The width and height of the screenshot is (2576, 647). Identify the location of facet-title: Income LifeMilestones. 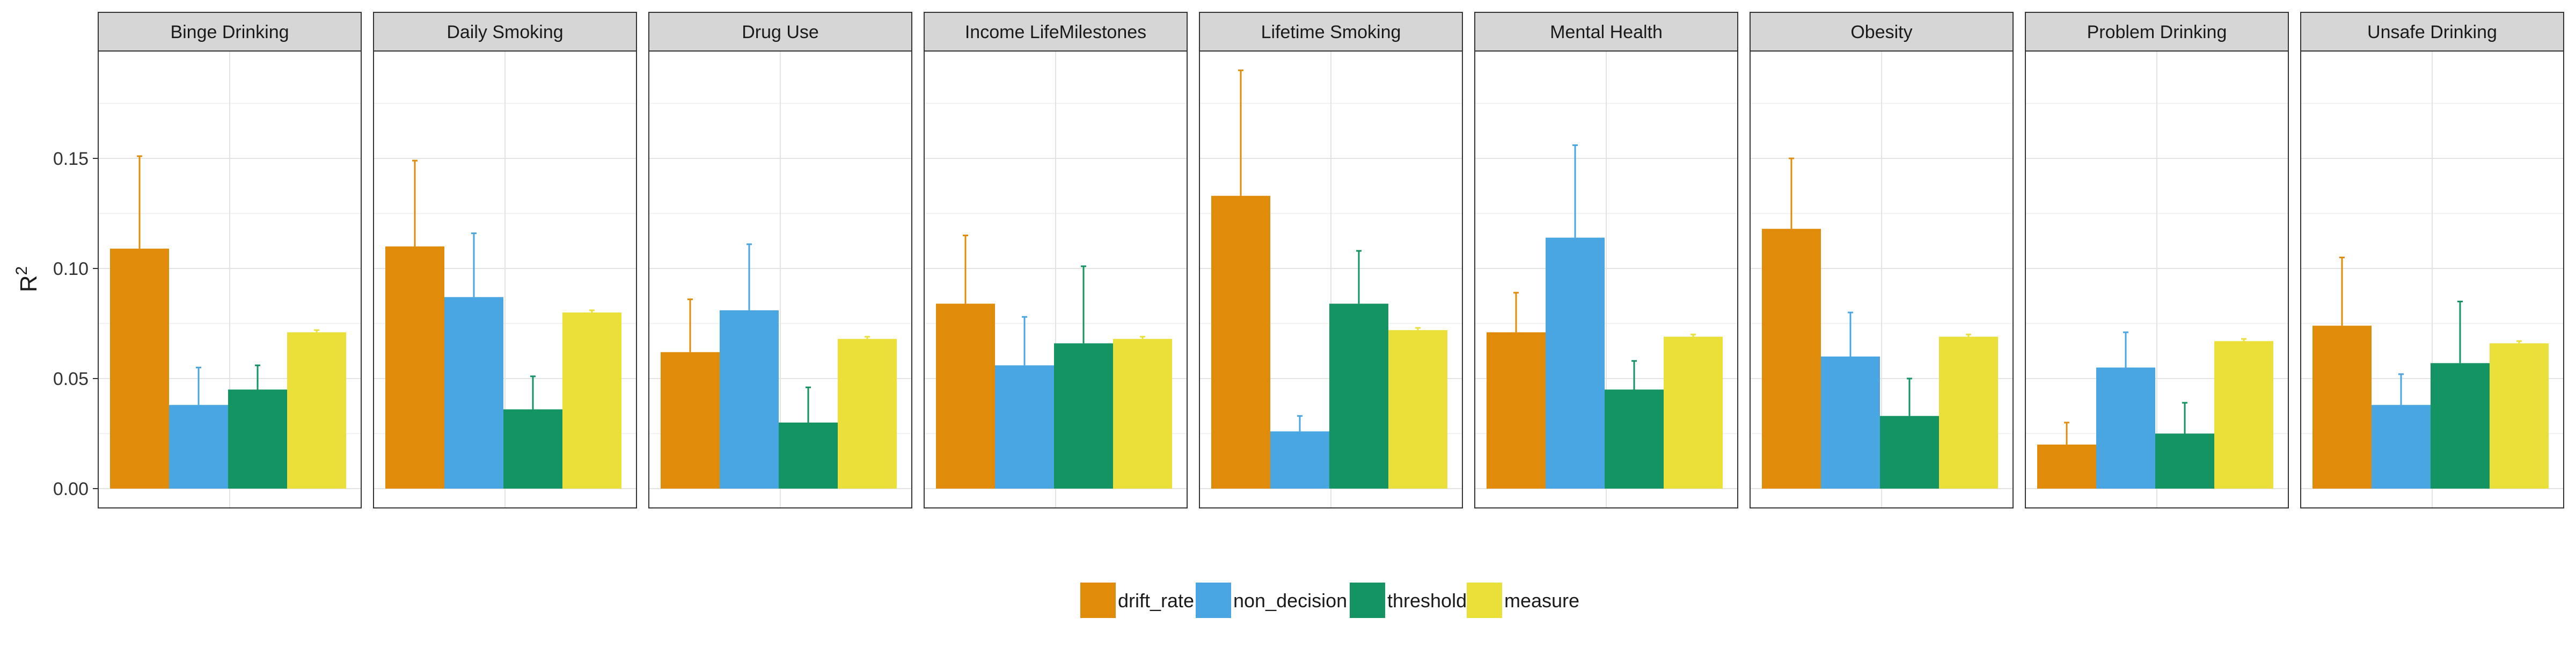
(1055, 32).